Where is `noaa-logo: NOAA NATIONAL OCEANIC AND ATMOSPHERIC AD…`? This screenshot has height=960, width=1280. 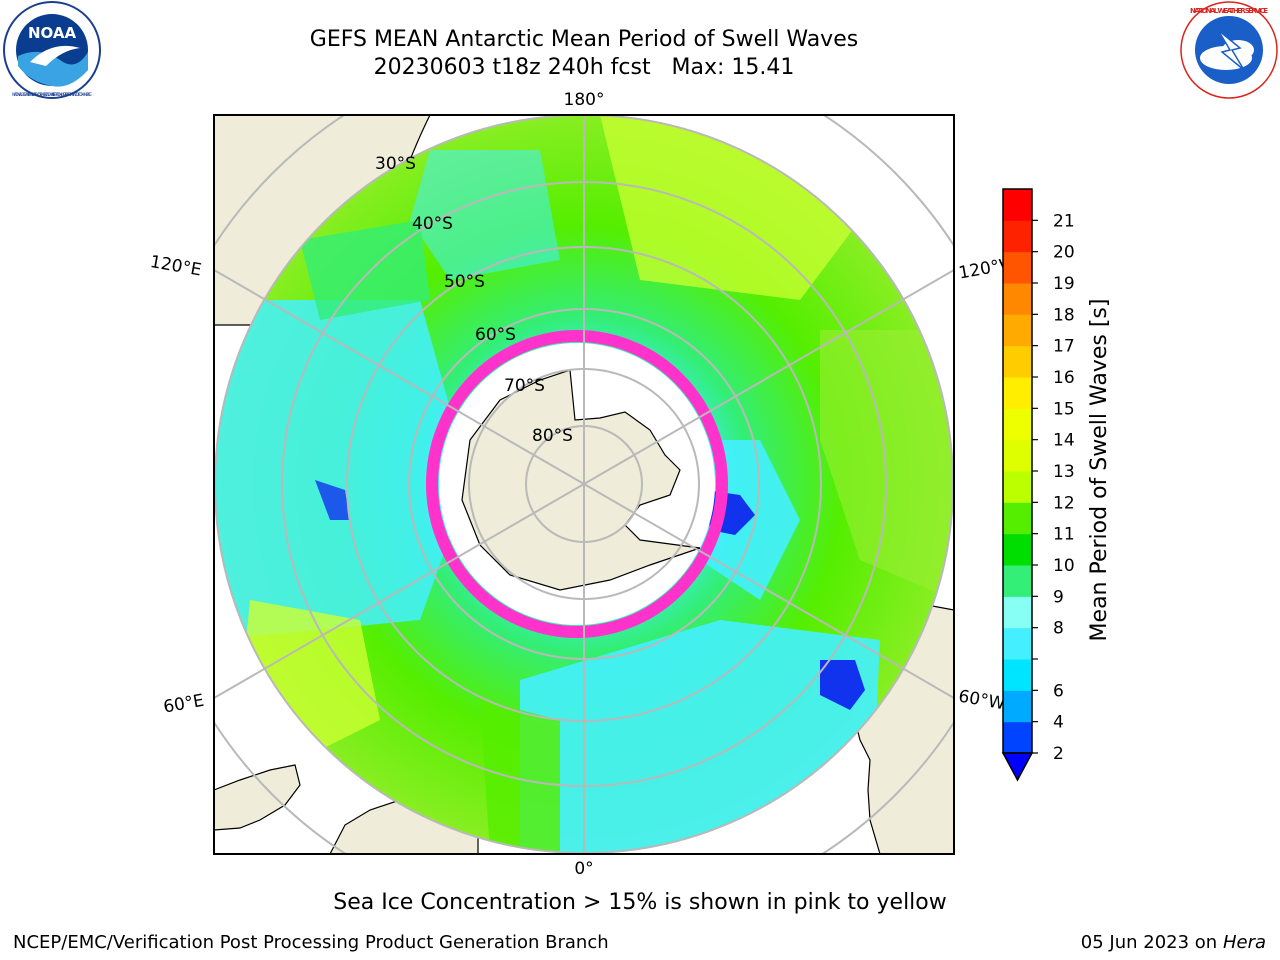
noaa-logo: NOAA NATIONAL OCEANIC AND ATMOSPHERIC AD… is located at coordinates (52, 50).